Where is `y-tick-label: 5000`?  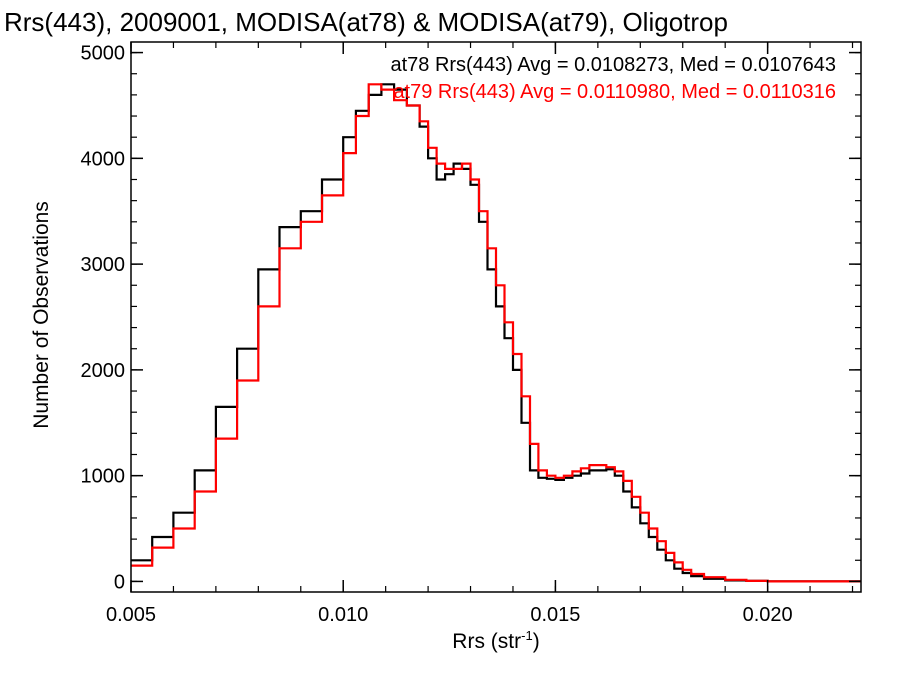 y-tick-label: 5000 is located at coordinates (103, 54).